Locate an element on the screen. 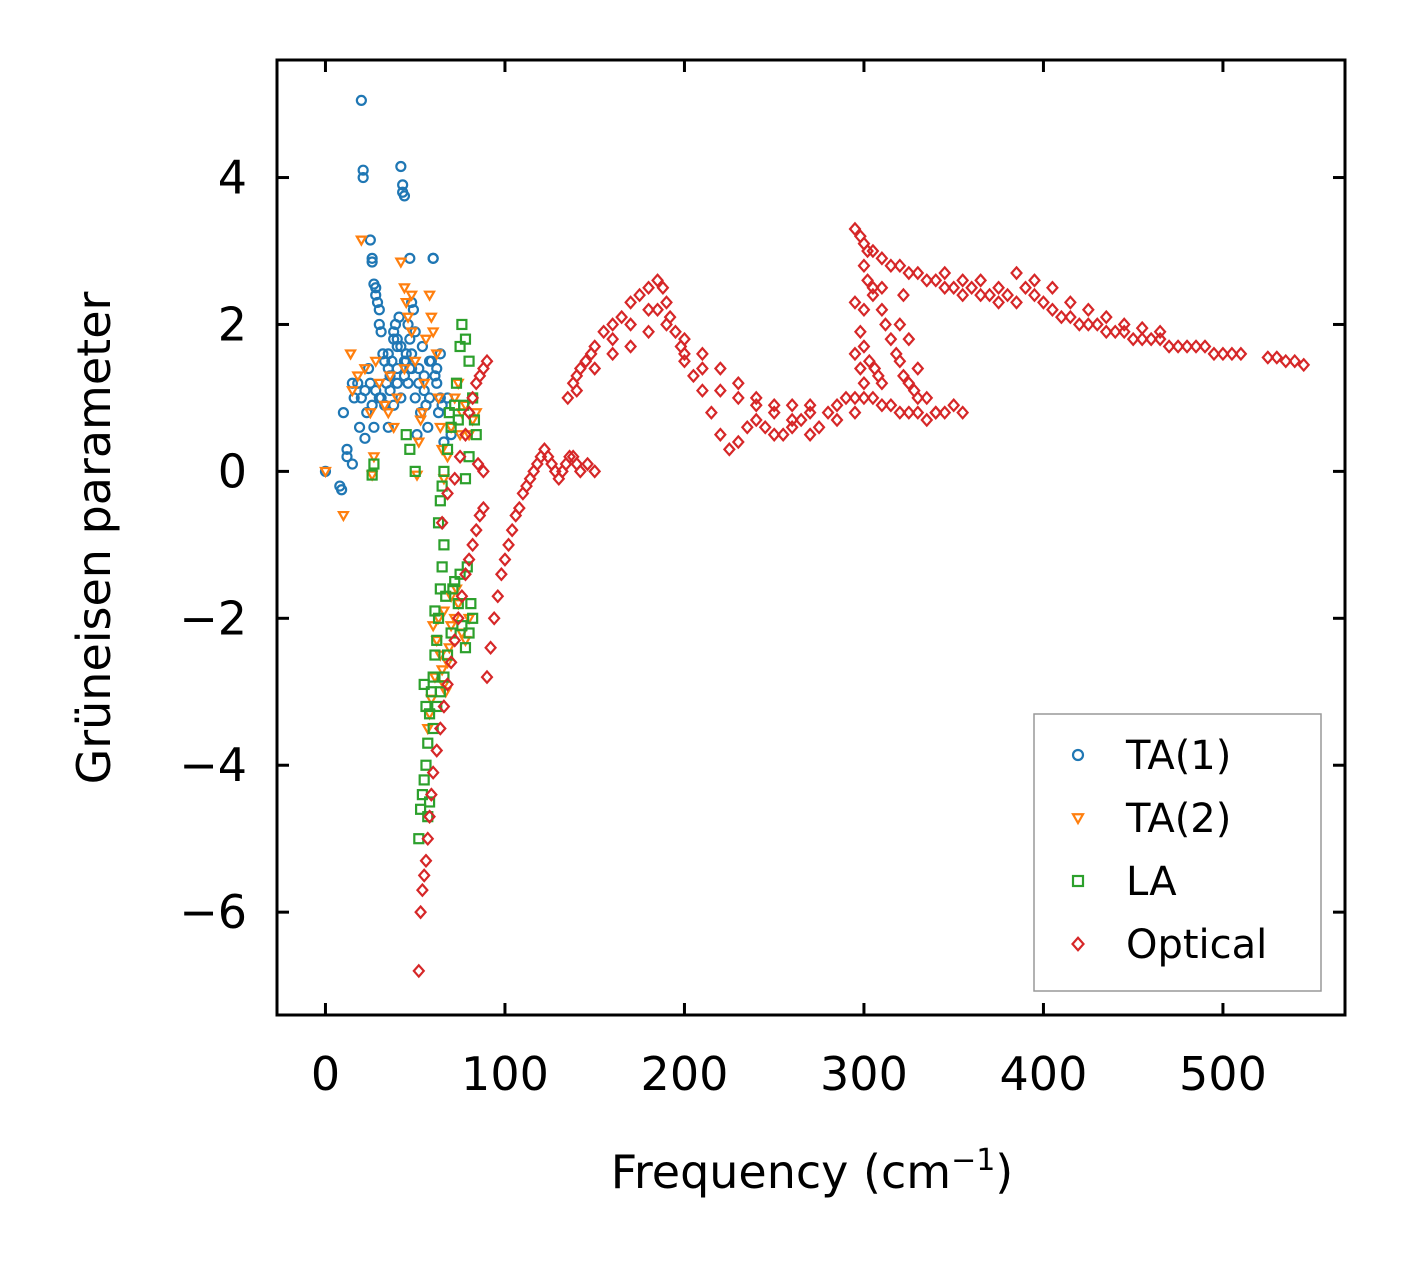  legend-label: TA(1) is located at coordinates (1178, 756).